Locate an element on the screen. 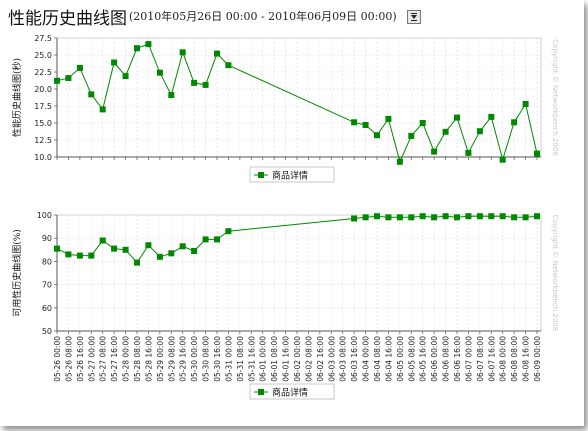 Image resolution: width=588 pixels, height=431 pixels. x-tick-label: 06-01 16:00 is located at coordinates (286, 359).